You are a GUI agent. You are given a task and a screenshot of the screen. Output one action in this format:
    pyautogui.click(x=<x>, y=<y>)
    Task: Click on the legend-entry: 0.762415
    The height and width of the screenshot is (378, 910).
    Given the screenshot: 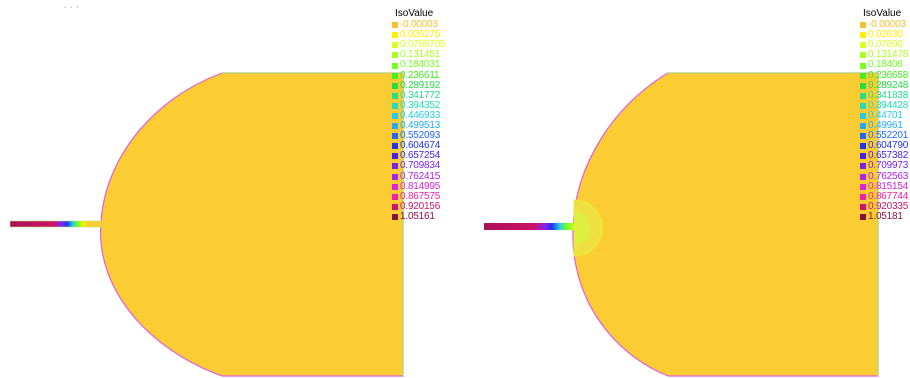 What is the action you would take?
    pyautogui.click(x=418, y=176)
    